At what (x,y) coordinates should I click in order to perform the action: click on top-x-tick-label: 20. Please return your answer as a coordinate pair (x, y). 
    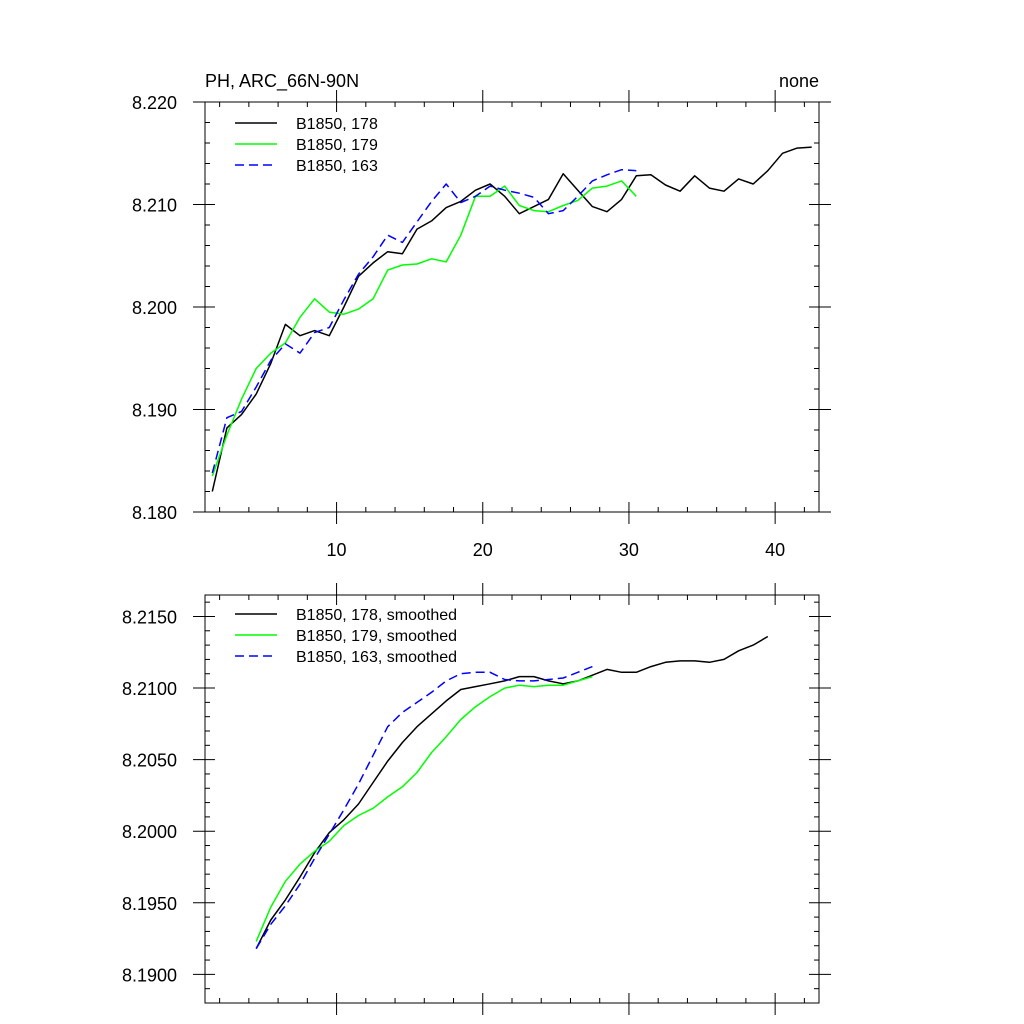
    Looking at the image, I should click on (483, 550).